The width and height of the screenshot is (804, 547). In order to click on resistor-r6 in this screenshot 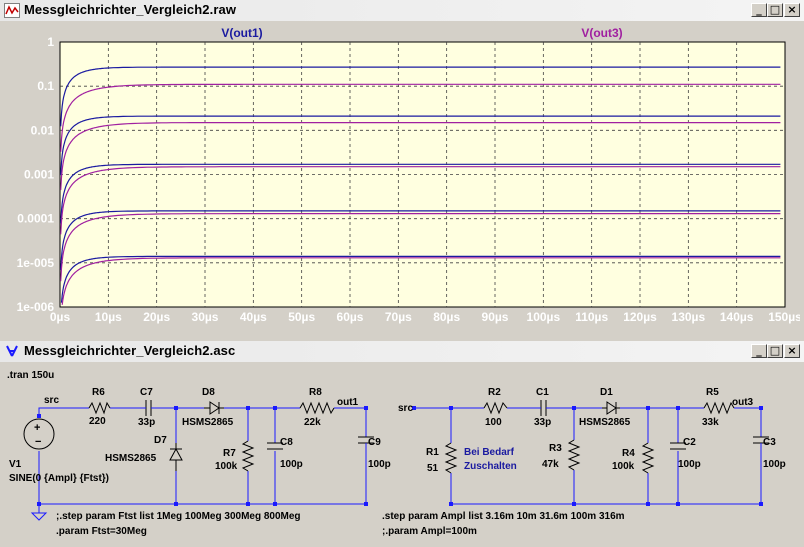, I will do `click(99, 408)`.